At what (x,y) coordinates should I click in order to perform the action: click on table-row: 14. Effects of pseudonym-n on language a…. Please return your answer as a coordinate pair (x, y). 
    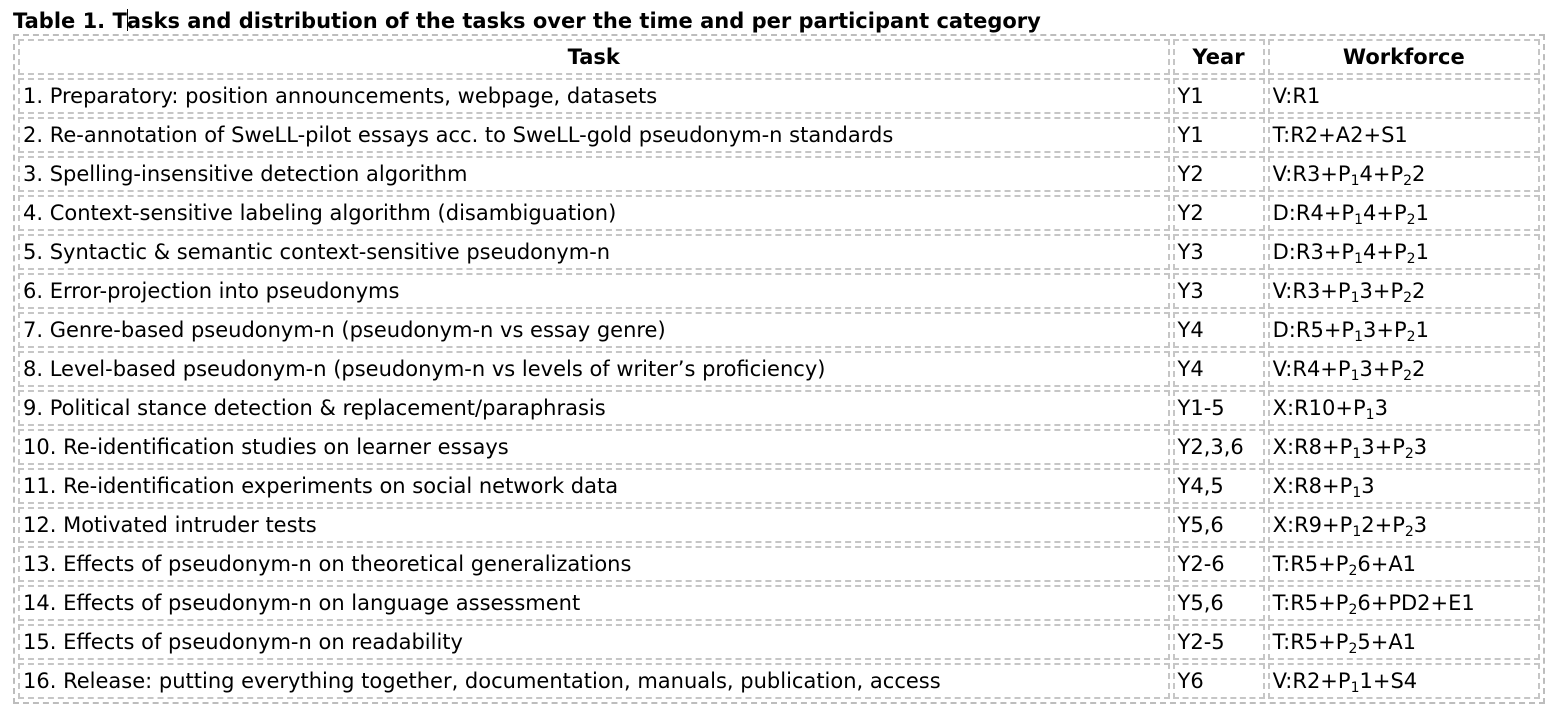
    Looking at the image, I should click on (779, 603).